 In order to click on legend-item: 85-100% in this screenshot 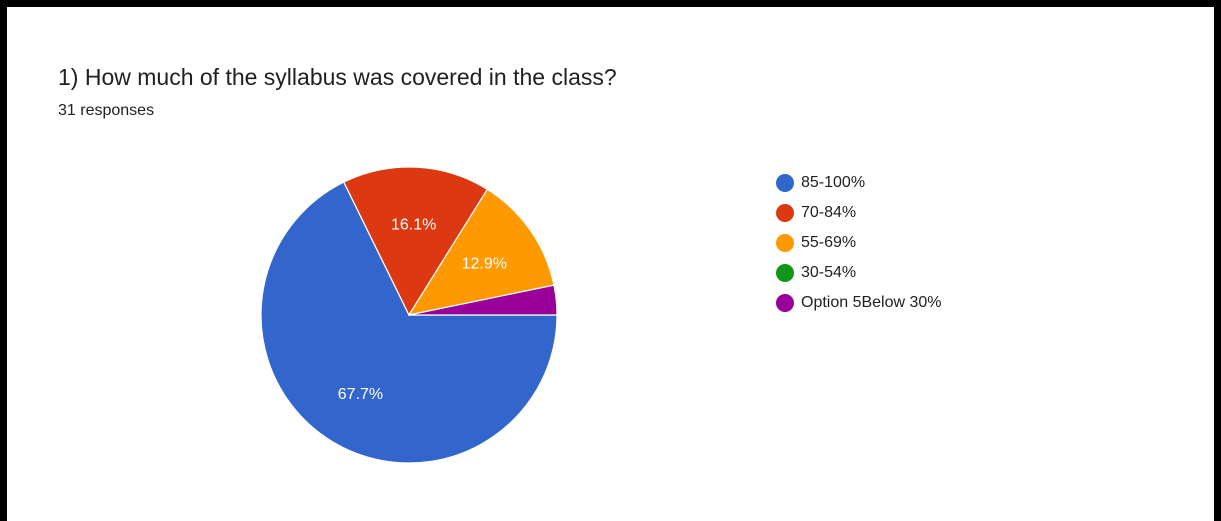, I will do `click(859, 183)`.